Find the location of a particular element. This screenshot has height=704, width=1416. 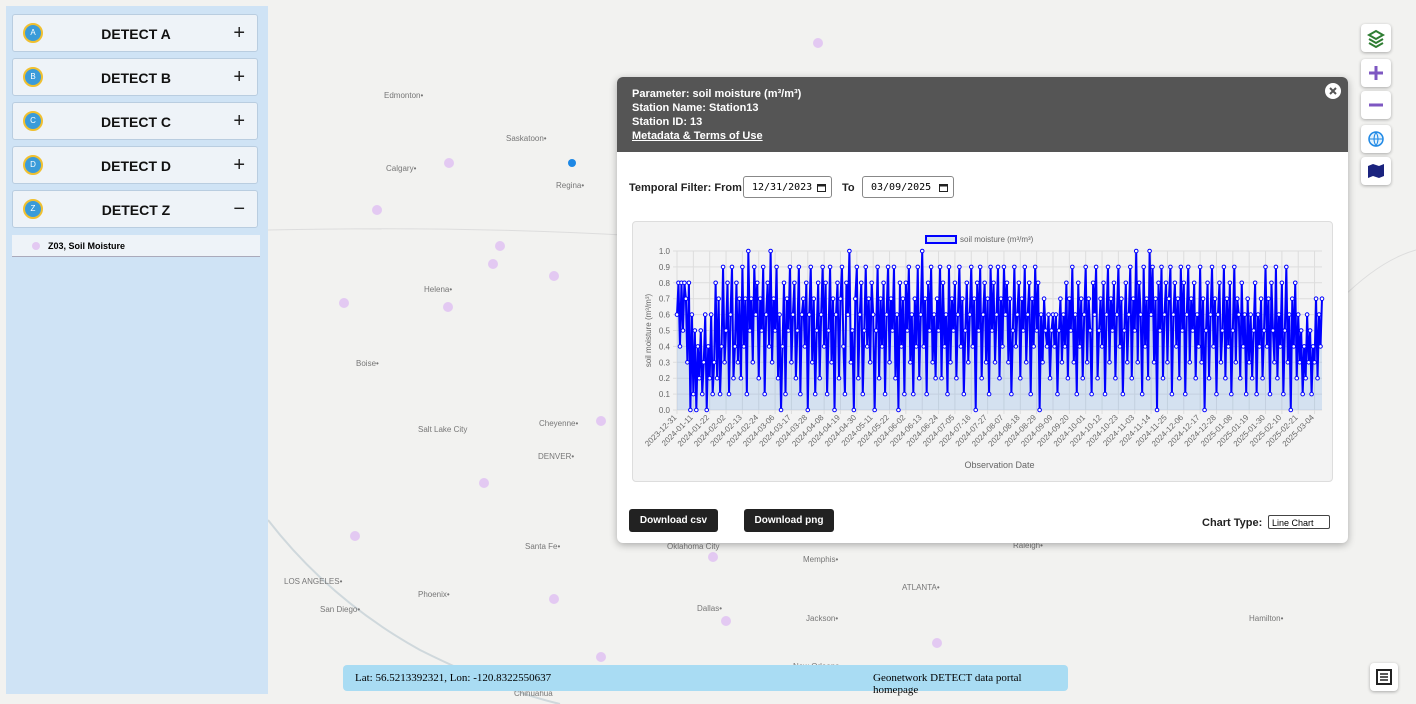

layer-group: CDETECT C+ is located at coordinates (135, 121).